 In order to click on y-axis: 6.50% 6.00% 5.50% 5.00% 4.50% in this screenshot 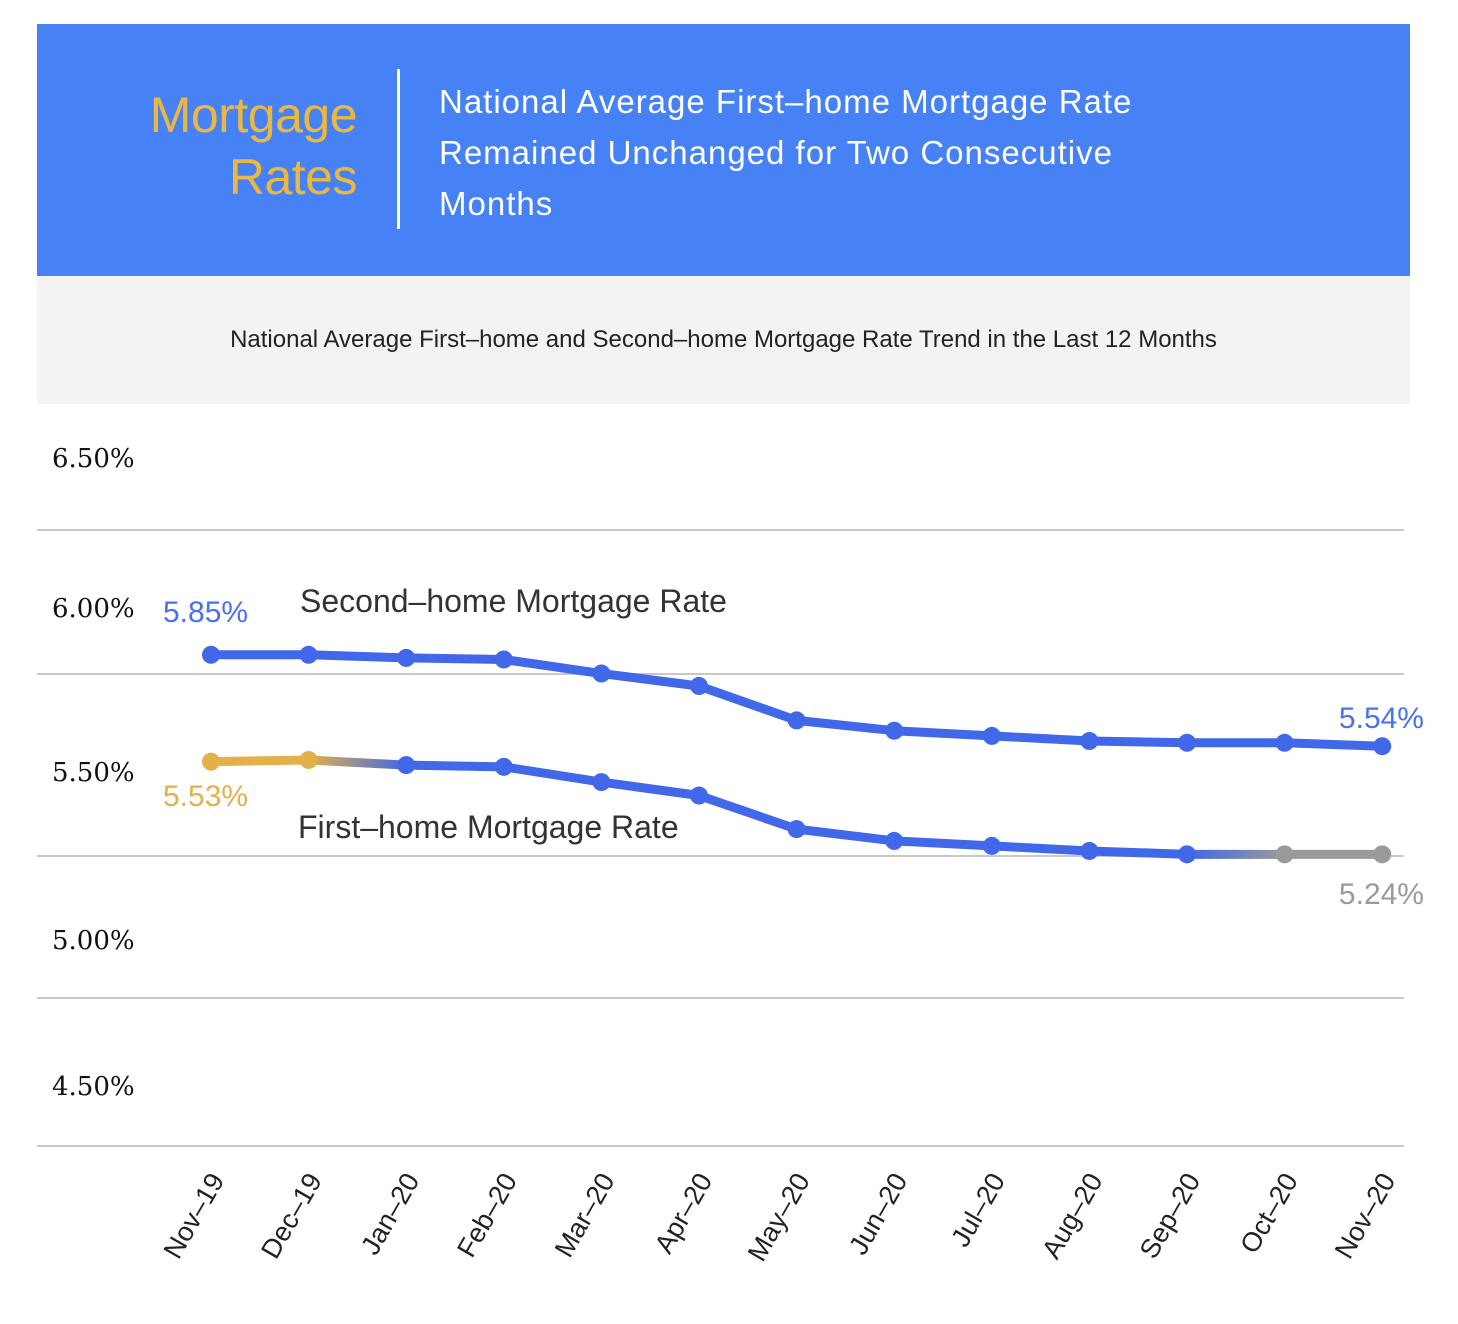, I will do `click(93, 773)`.